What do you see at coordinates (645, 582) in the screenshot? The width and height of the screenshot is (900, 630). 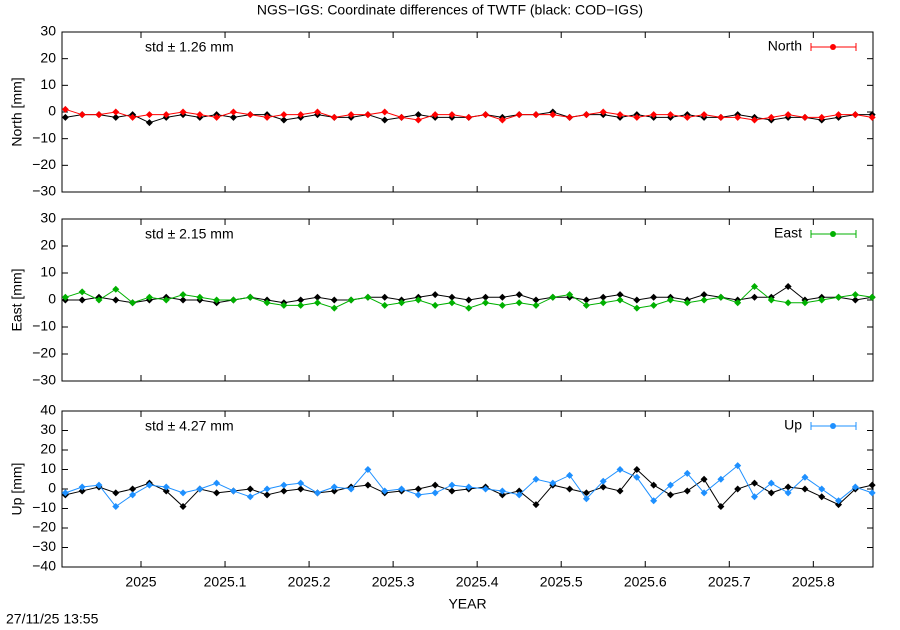 I see `x-tick-label: 2025.6` at bounding box center [645, 582].